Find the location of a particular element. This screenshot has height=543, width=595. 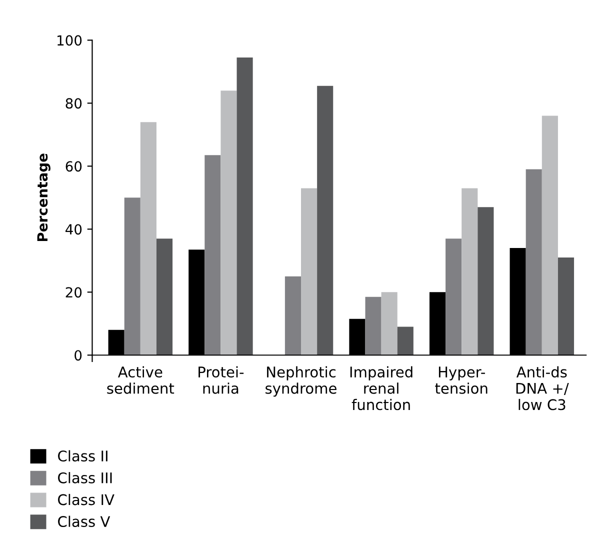

x-tick-label: Impaired renal function is located at coordinates (381, 388).